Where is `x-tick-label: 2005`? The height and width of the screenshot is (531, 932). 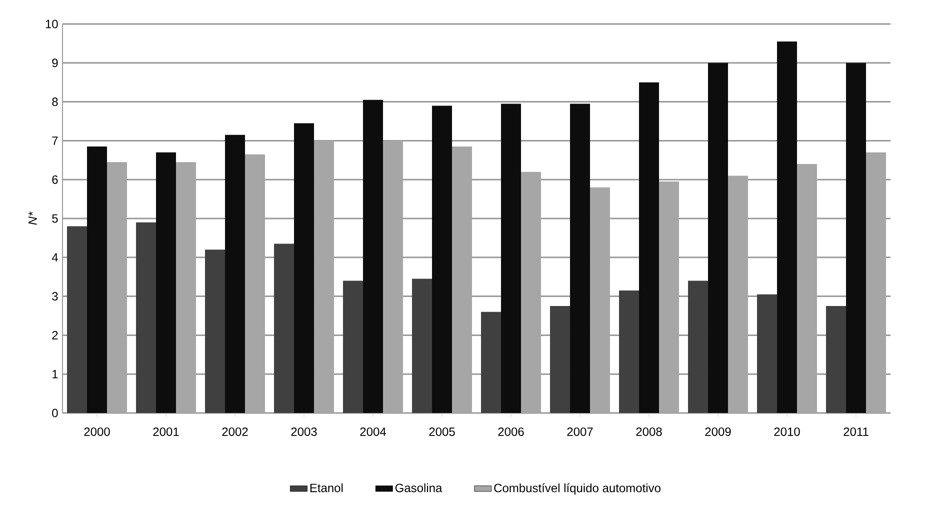 x-tick-label: 2005 is located at coordinates (442, 431).